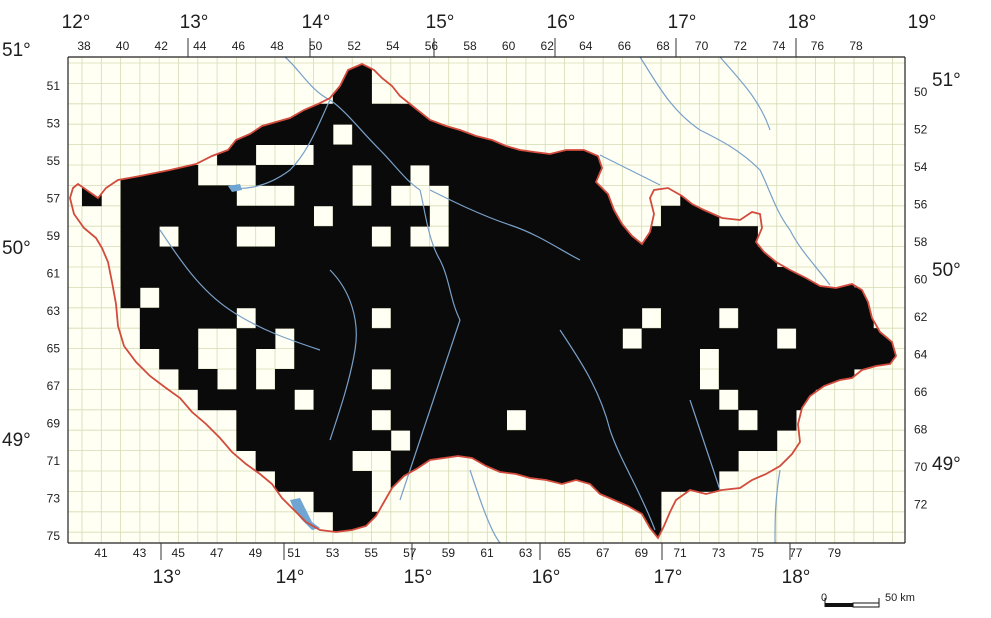 This screenshot has height=618, width=991. Describe the element at coordinates (481, 565) in the screenshot. I see `longitude-labels-bottom: 13° 14° 15° 16° 17° 18°` at that location.